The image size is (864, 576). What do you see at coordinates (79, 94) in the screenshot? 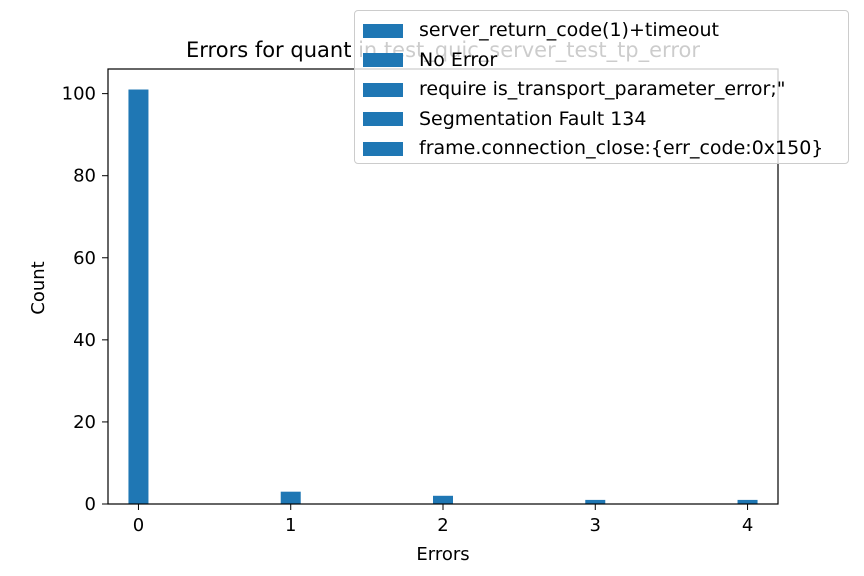
I see `y-tick-label: 100` at bounding box center [79, 94].